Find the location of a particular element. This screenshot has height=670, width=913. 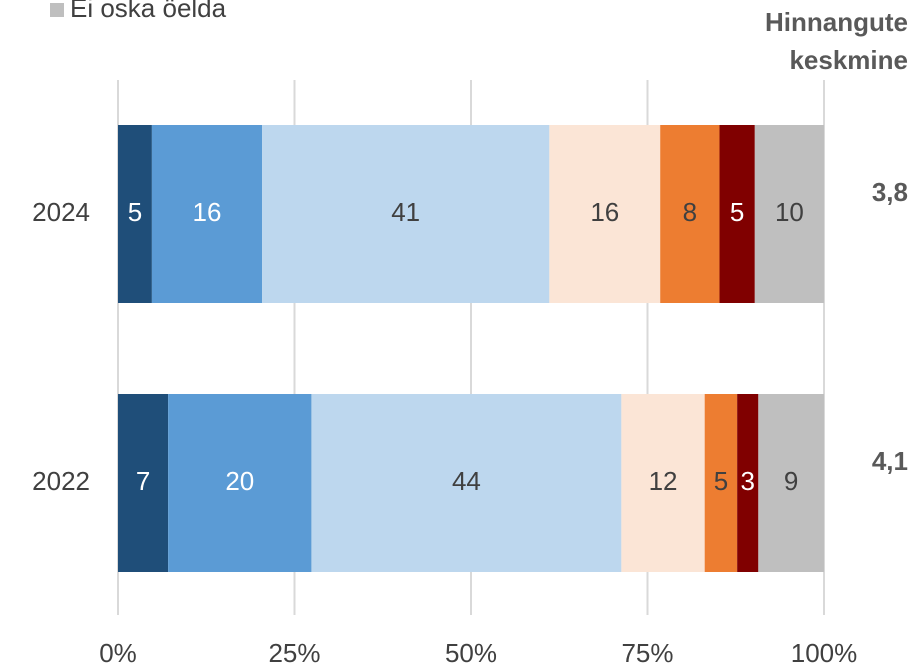

x-tick-label: 100% is located at coordinates (824, 653).